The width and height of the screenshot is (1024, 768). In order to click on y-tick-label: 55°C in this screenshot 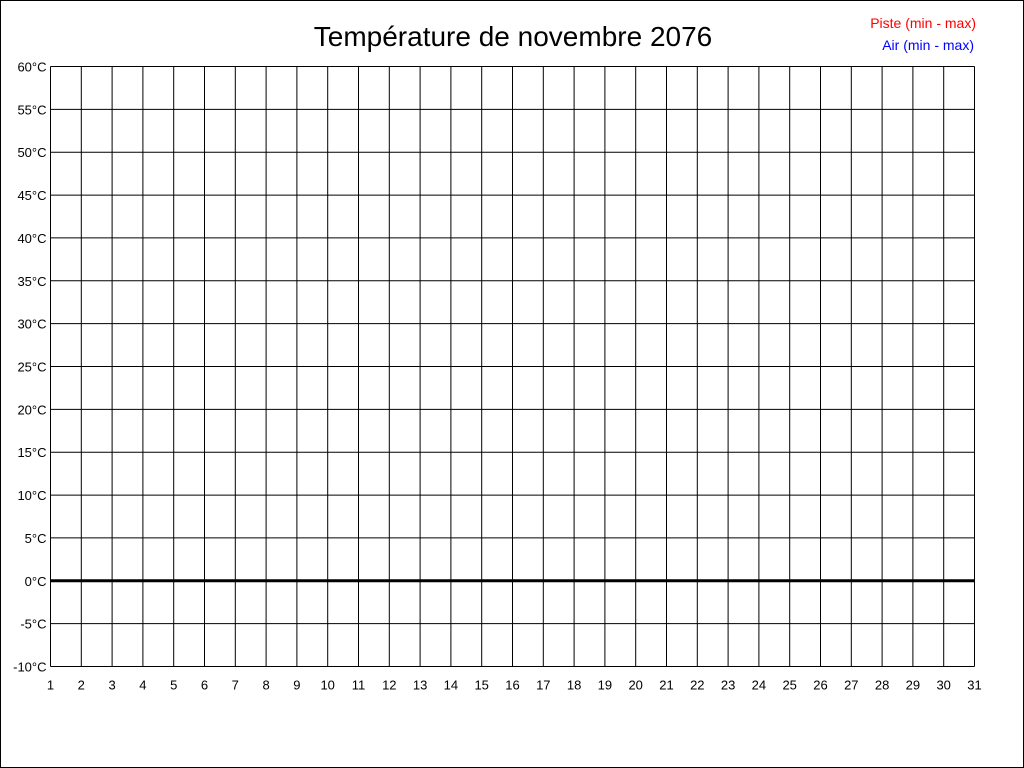, I will do `click(31, 109)`.